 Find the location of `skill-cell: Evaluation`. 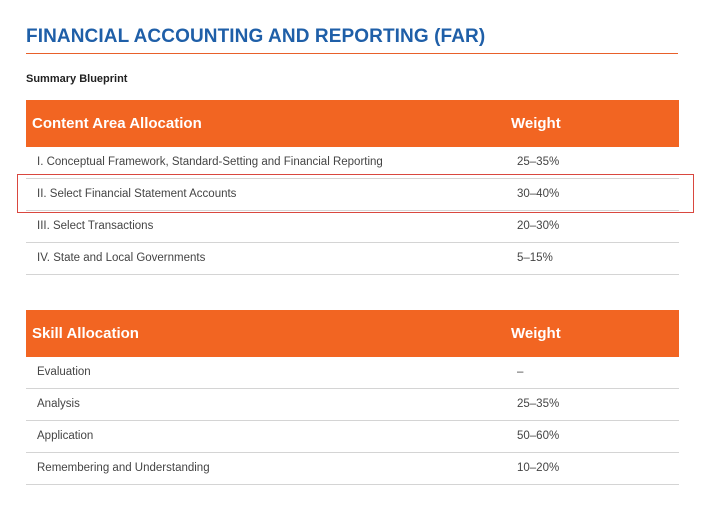

skill-cell: Evaluation is located at coordinates (64, 372).